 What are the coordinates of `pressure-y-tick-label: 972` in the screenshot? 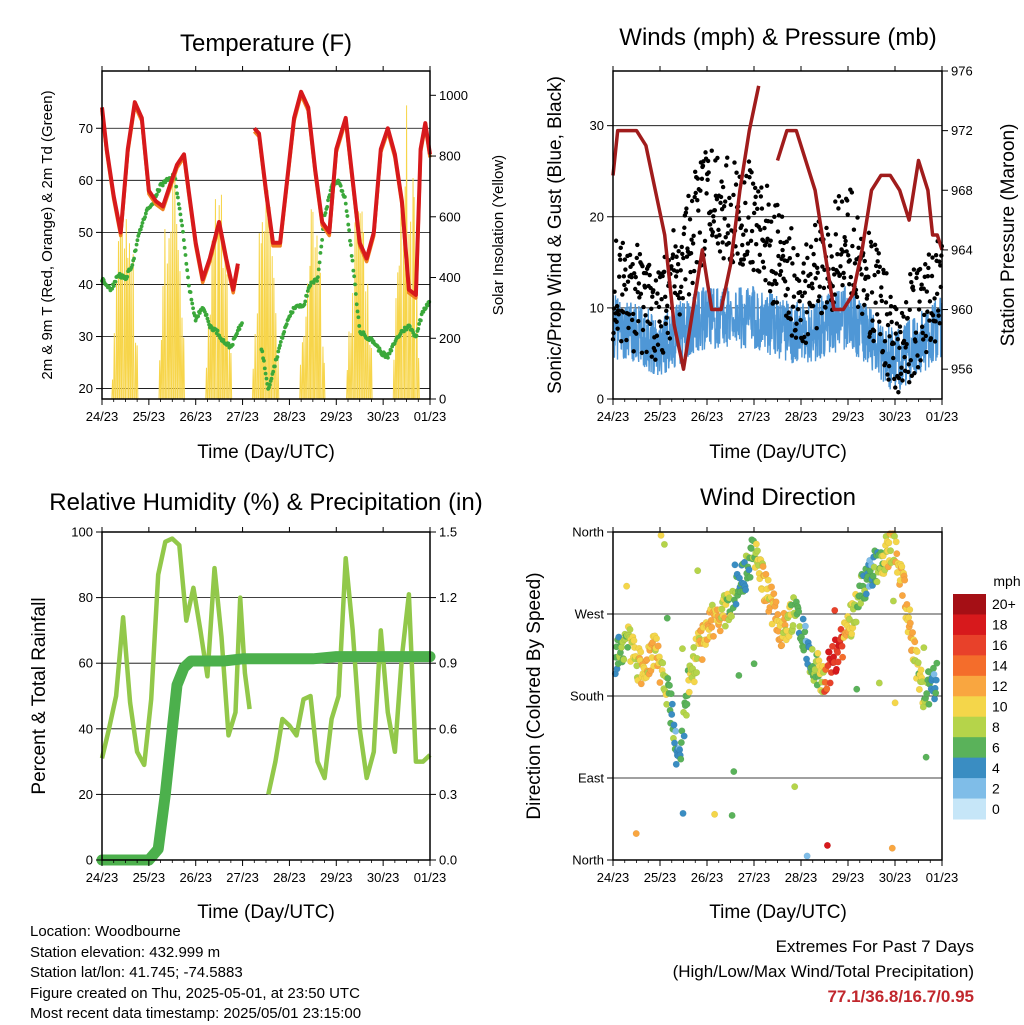 It's located at (962, 130).